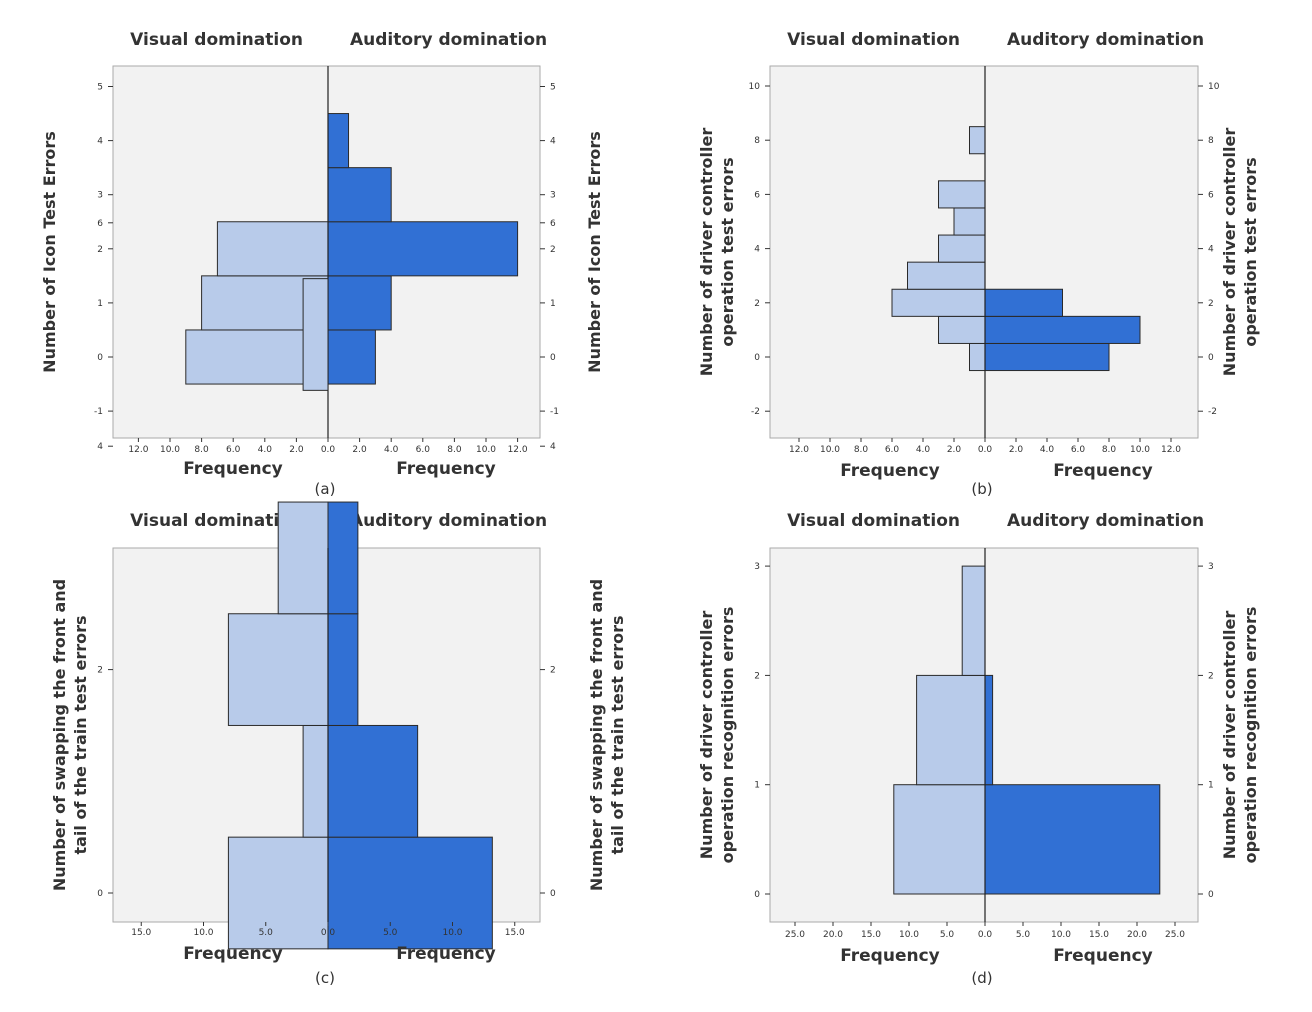  Describe the element at coordinates (80, 734) in the screenshot. I see `y-axis-label-line: tail of the train test errors` at that location.